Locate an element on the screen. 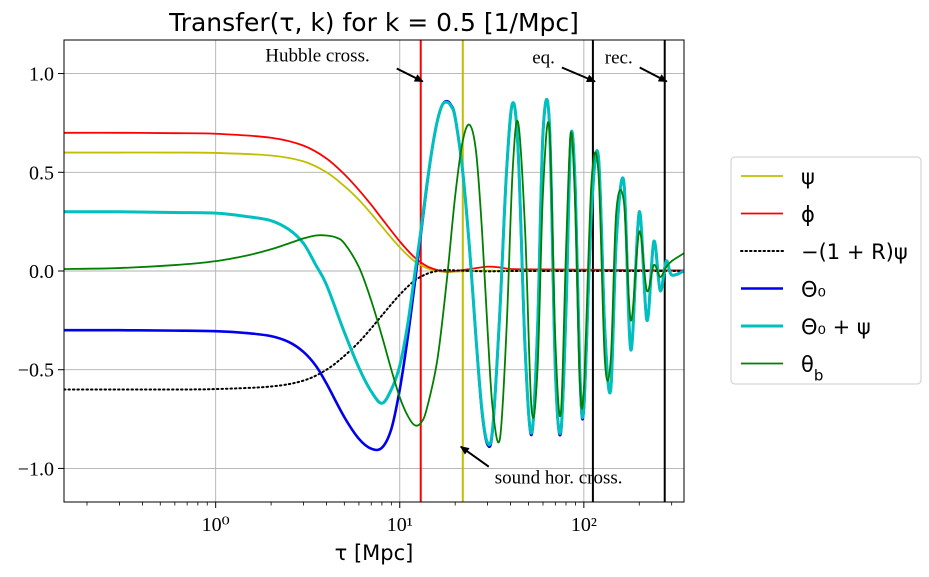 The width and height of the screenshot is (929, 577). y-tick-label: 0.5 is located at coordinates (41, 173).